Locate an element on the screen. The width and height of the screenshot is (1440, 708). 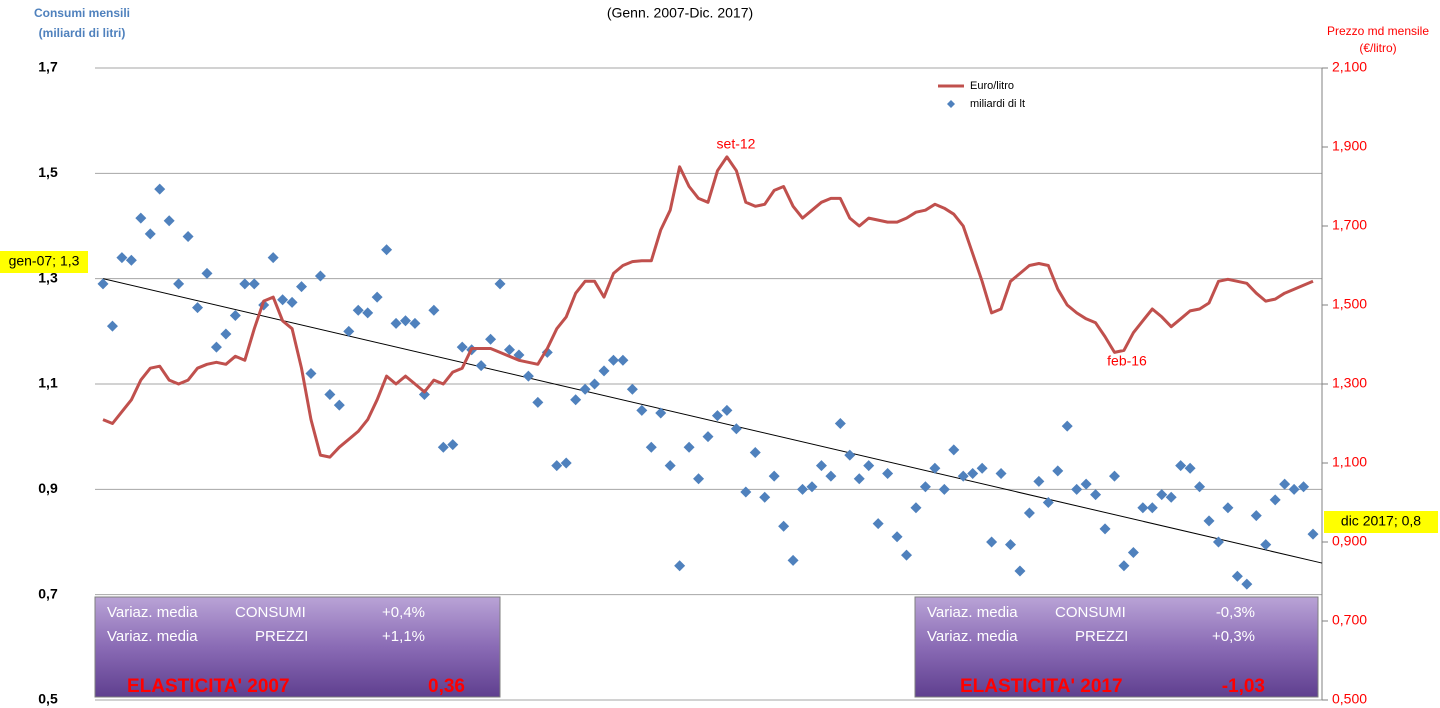
y2-tick-label: 0,900 is located at coordinates (1349, 541).